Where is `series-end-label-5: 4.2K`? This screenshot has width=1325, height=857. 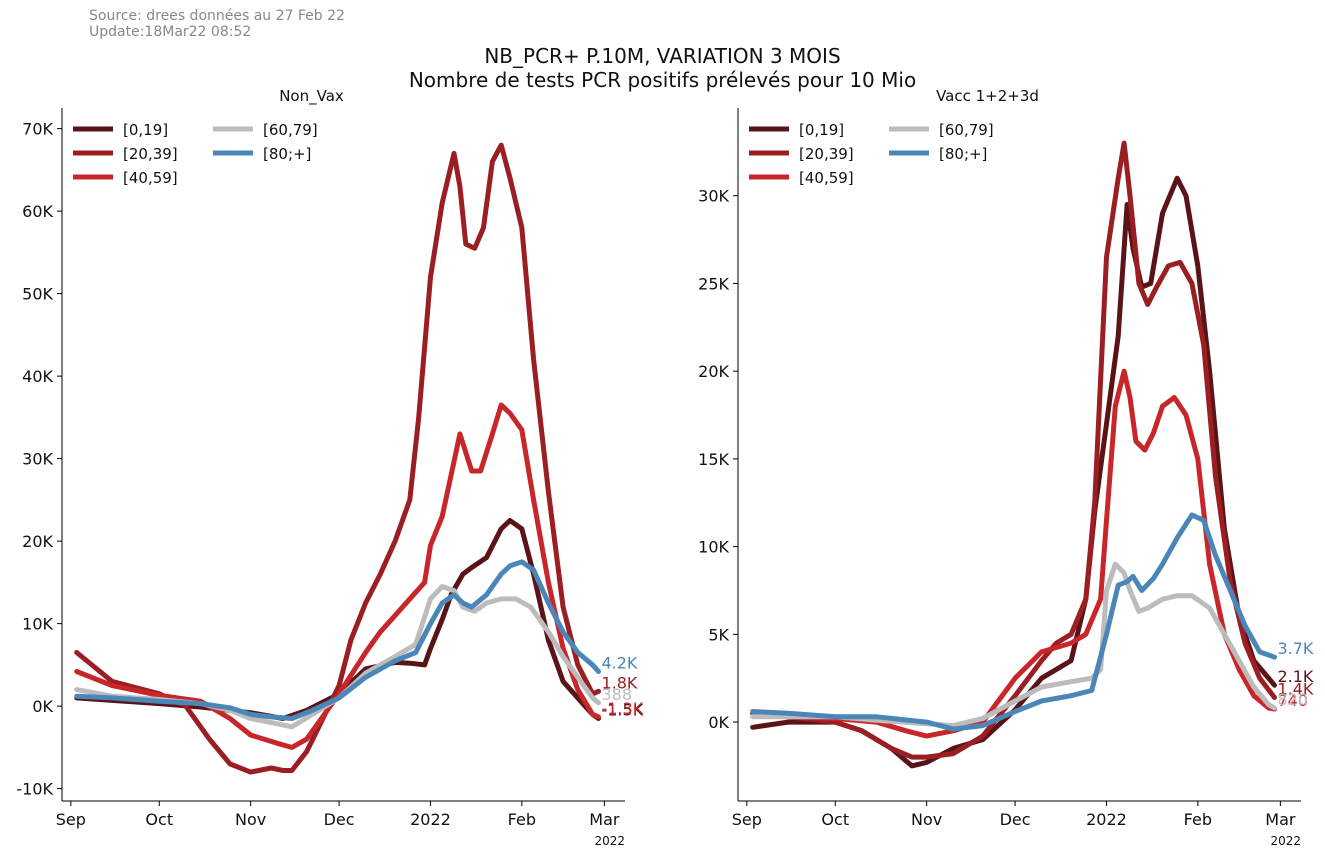 series-end-label-5: 4.2K is located at coordinates (619, 662).